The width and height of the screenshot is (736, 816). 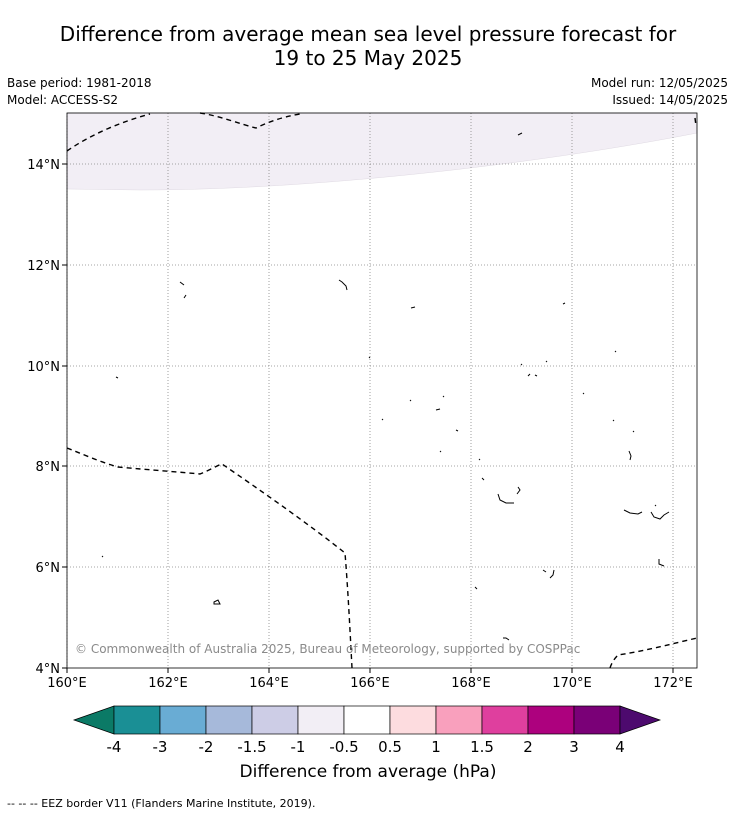 What do you see at coordinates (572, 683) in the screenshot?
I see `lon-tick-label: 170°E` at bounding box center [572, 683].